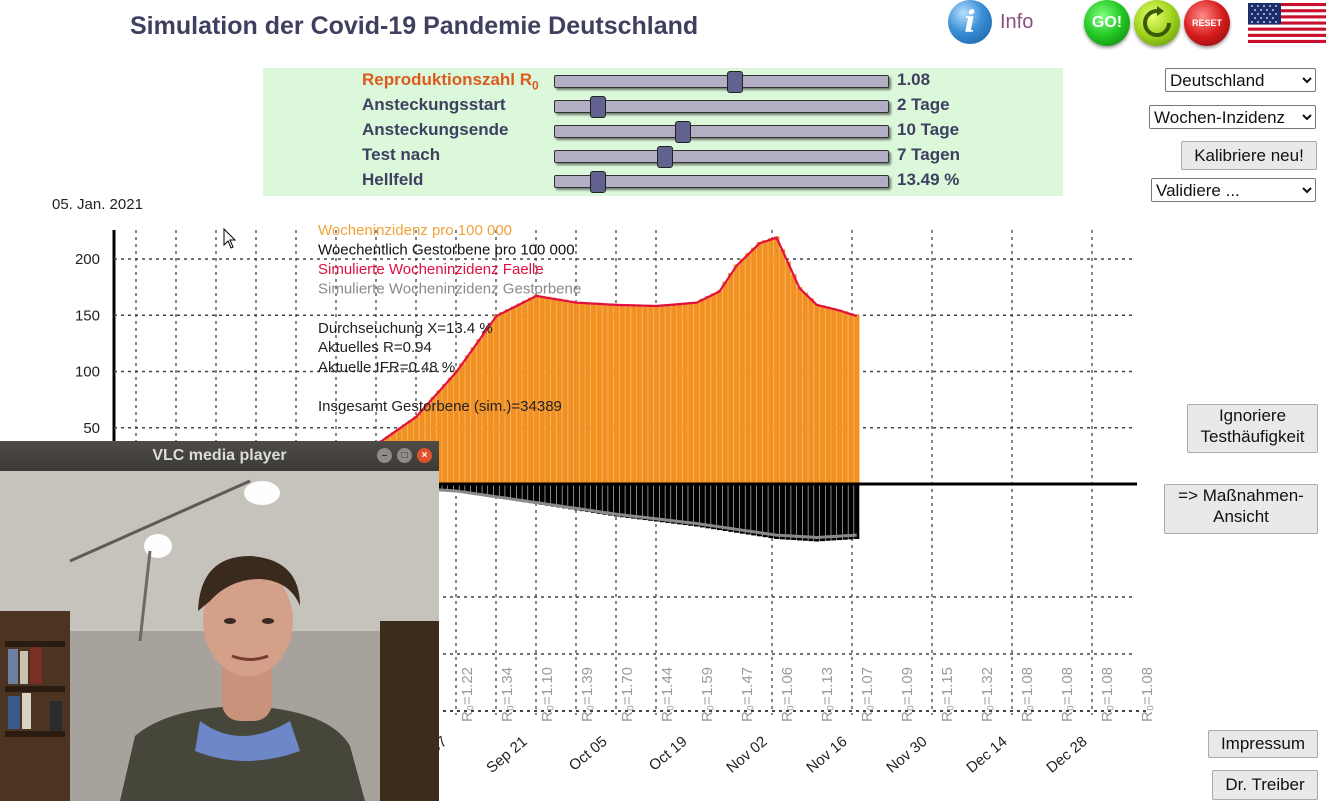  Describe the element at coordinates (668, 753) in the screenshot. I see `x-tick-label: Oct 19` at that location.